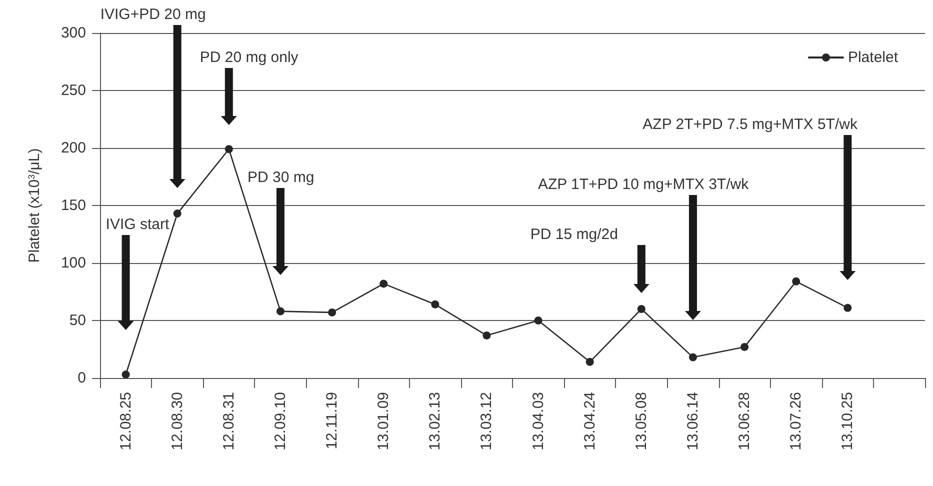  What do you see at coordinates (229, 421) in the screenshot?
I see `x-tick-label: 12.08.31` at bounding box center [229, 421].